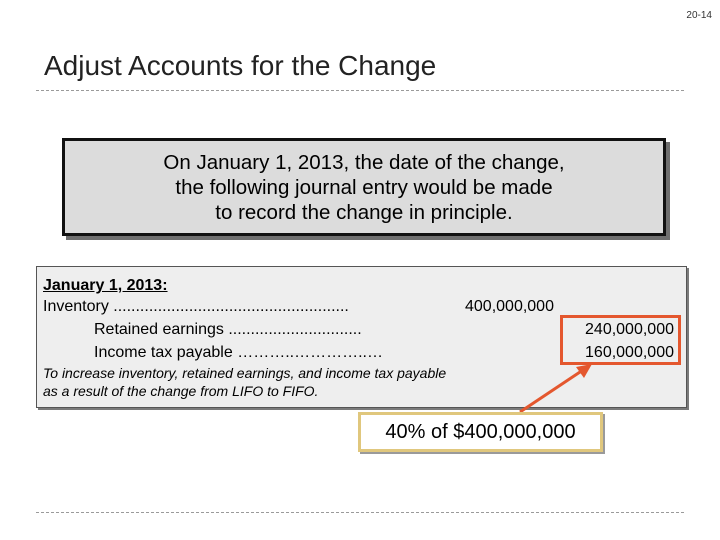 This screenshot has height=540, width=720. What do you see at coordinates (620, 340) in the screenshot?
I see `credit-amounts-highlight` at bounding box center [620, 340].